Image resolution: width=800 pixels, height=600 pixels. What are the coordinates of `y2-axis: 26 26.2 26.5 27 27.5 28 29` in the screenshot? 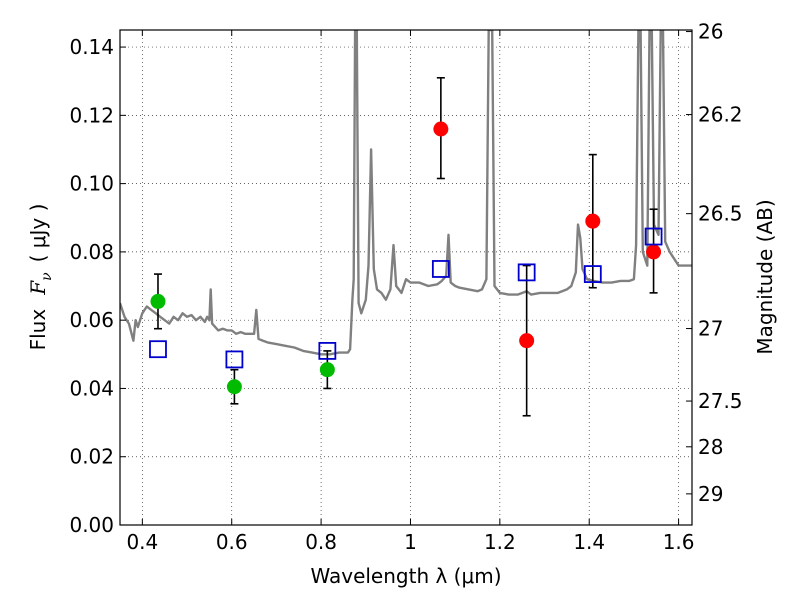 It's located at (714, 263).